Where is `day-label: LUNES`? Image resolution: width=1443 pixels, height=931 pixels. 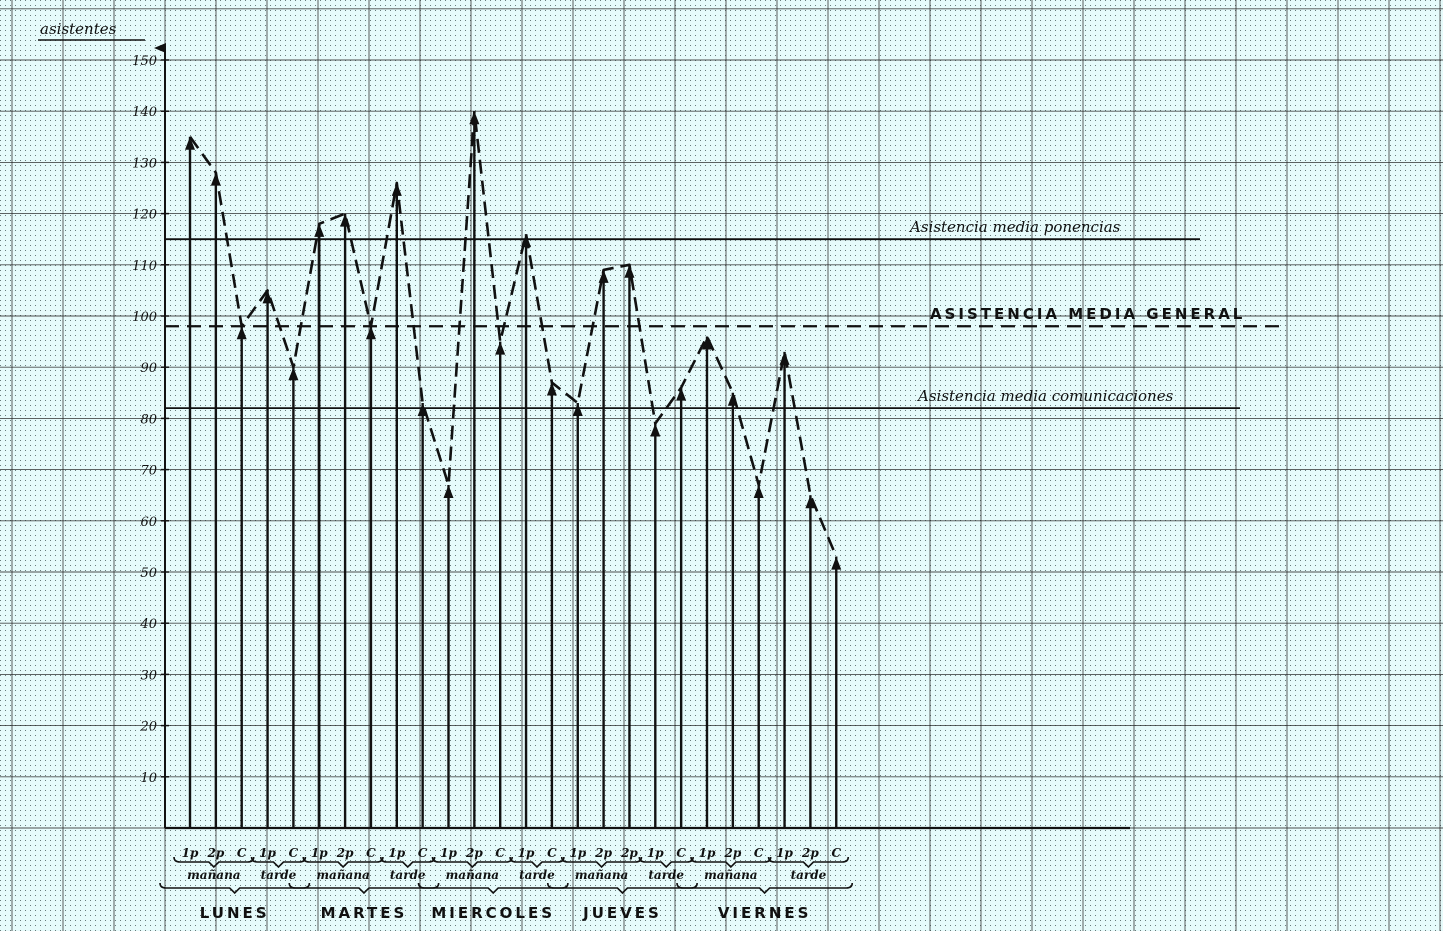
day-label: LUNES is located at coordinates (235, 913).